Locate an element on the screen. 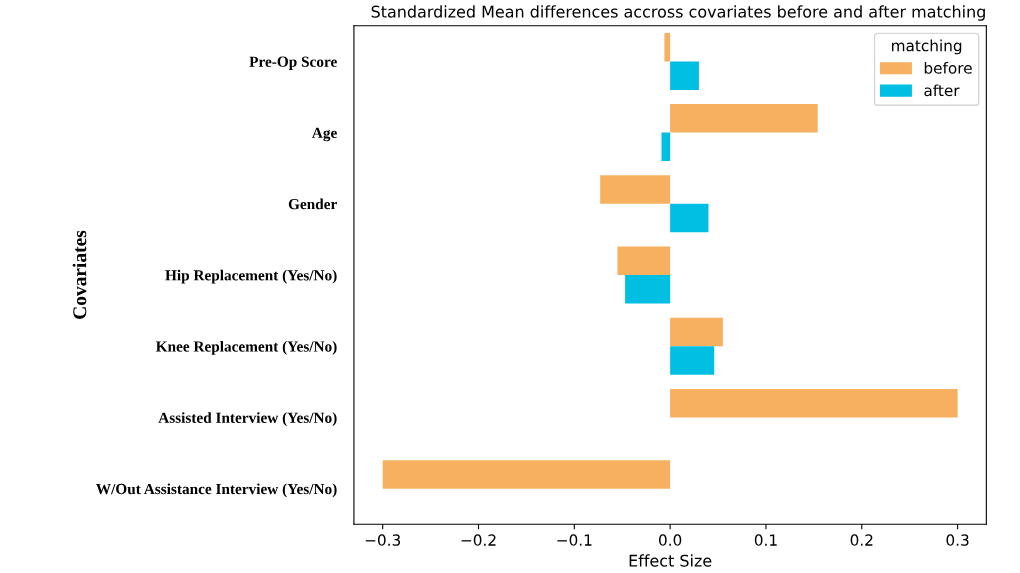  x-tick-label: 0.1 is located at coordinates (765, 540).